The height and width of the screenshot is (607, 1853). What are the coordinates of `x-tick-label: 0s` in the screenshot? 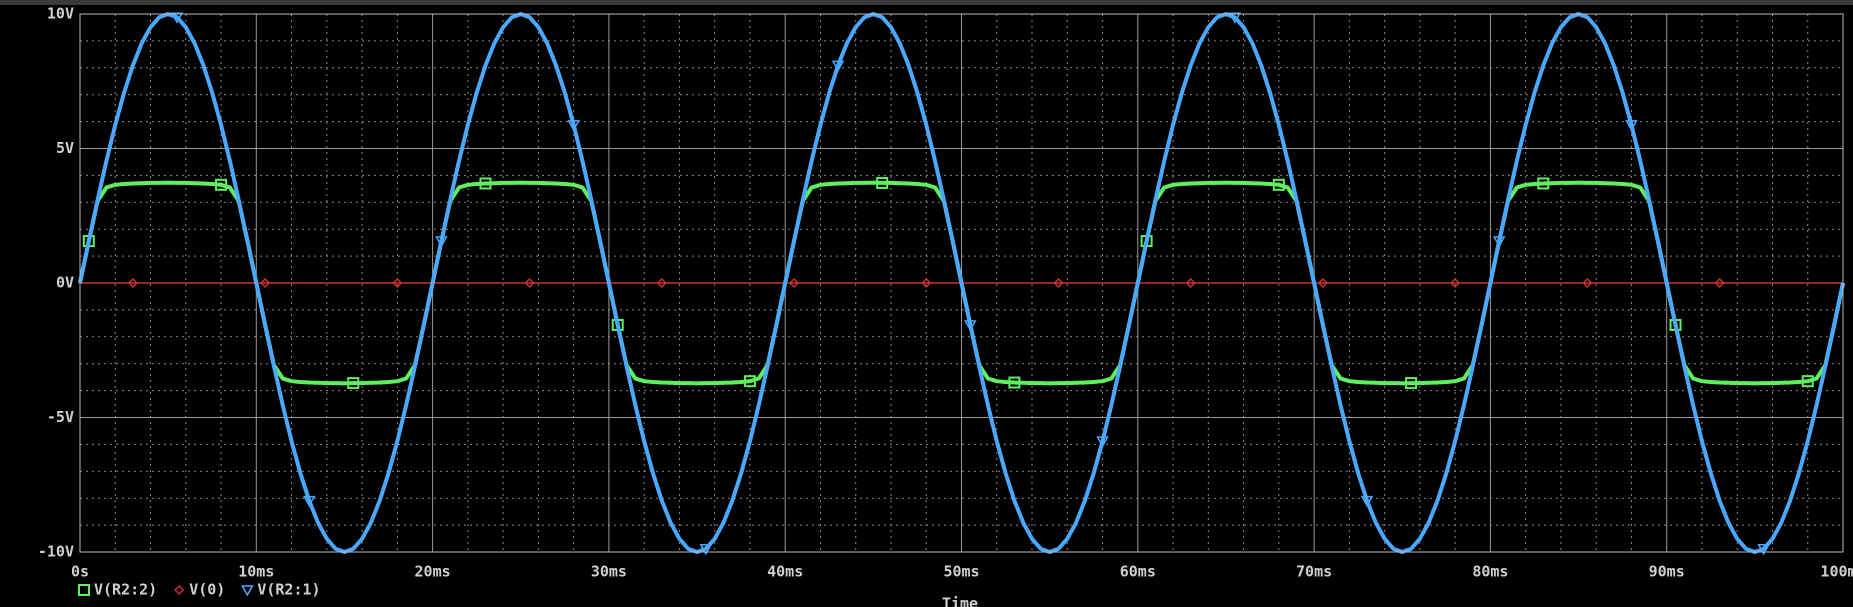 It's located at (80, 572).